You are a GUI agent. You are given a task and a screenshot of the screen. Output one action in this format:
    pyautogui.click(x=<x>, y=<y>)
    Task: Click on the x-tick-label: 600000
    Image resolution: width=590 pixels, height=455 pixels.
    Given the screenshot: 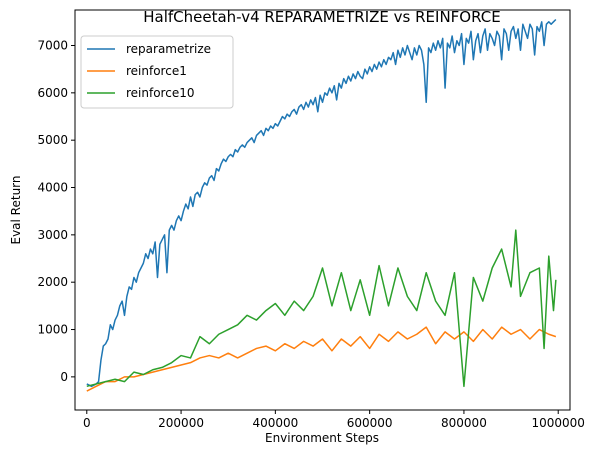 What is the action you would take?
    pyautogui.click(x=370, y=423)
    